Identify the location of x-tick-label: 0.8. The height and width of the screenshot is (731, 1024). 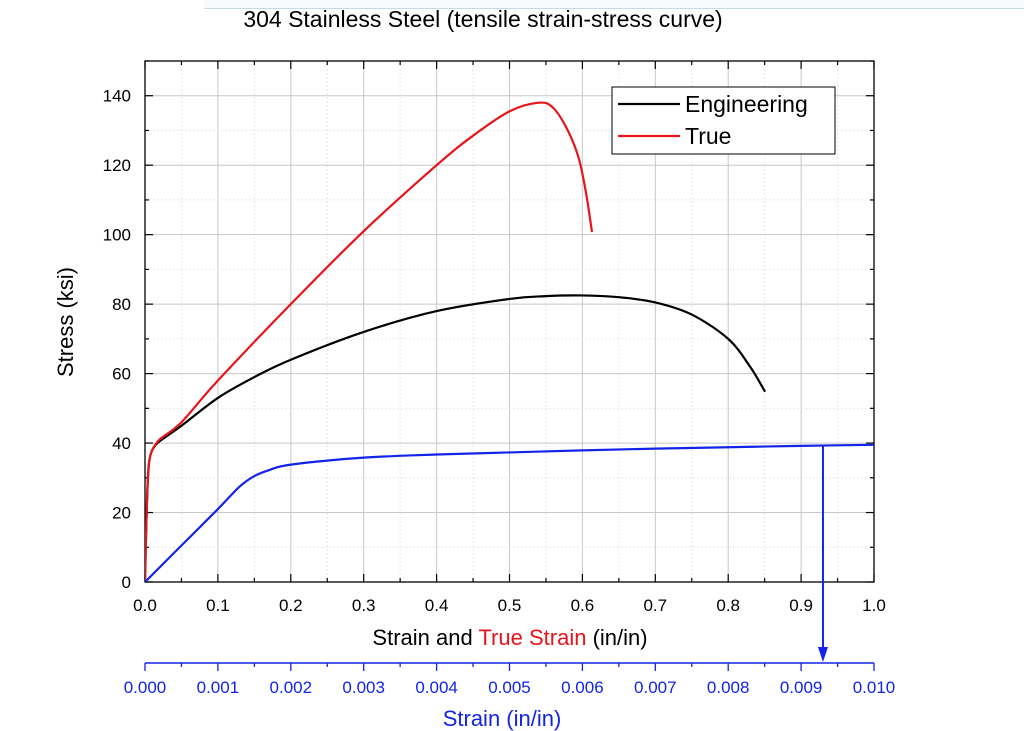
(728, 605).